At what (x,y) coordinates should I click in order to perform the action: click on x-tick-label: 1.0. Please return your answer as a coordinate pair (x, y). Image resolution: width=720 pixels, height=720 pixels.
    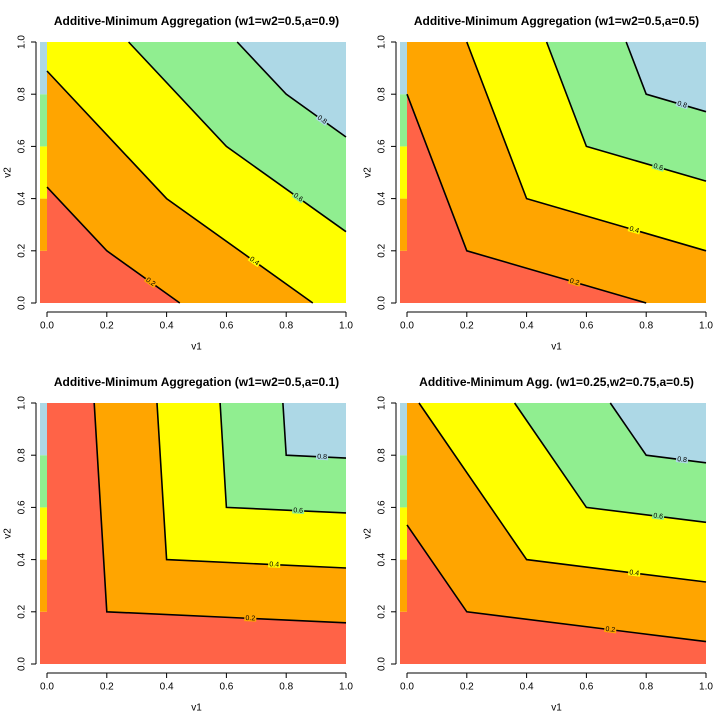
    Looking at the image, I should click on (706, 326).